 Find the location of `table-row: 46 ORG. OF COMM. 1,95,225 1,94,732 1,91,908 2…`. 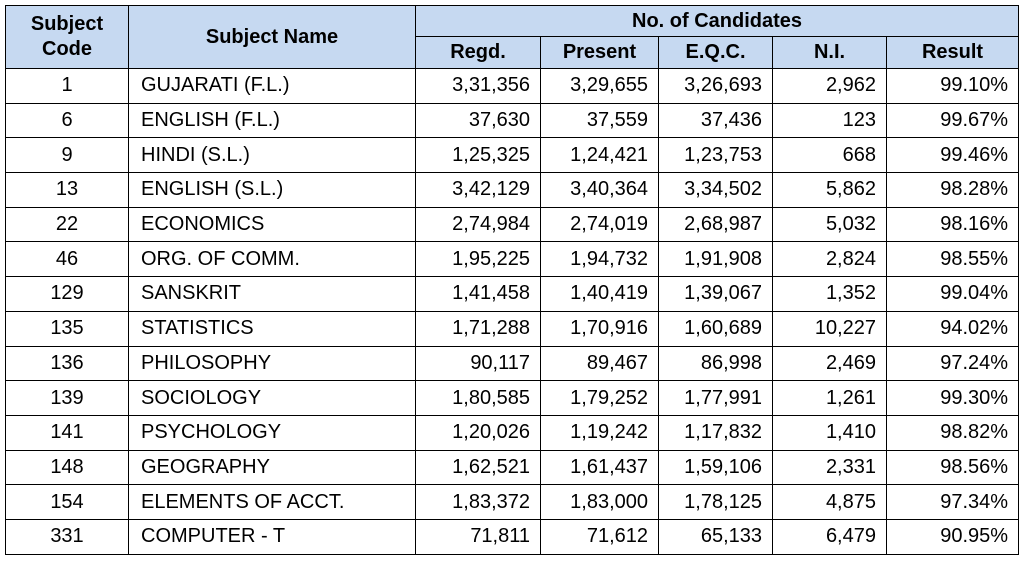

table-row: 46 ORG. OF COMM. 1,95,225 1,94,732 1,91,908 2… is located at coordinates (512, 259).